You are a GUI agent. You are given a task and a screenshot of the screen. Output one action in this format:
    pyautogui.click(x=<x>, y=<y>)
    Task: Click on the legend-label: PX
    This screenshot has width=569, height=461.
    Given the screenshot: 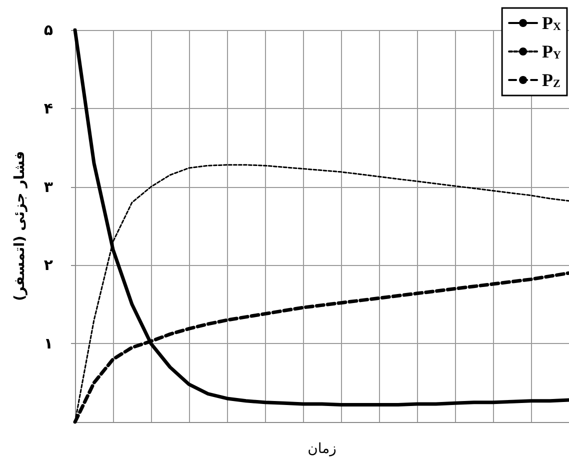 What is the action you would take?
    pyautogui.click(x=552, y=23)
    